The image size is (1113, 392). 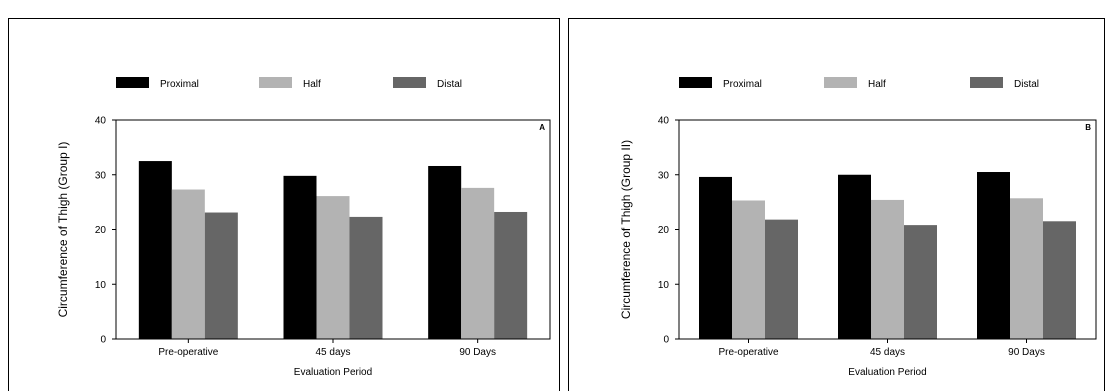 I want to click on y-axis-title: Circumference of Thigh (Group I), so click(x=63, y=230).